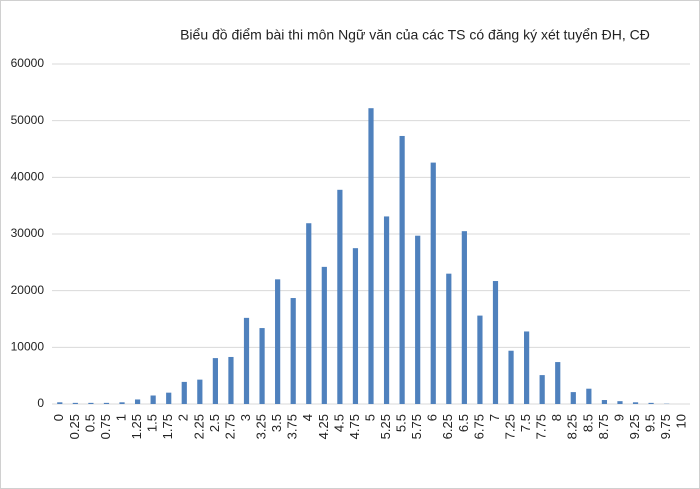 The height and width of the screenshot is (489, 700). What do you see at coordinates (385, 426) in the screenshot?
I see `x-tick-label: 5.25` at bounding box center [385, 426].